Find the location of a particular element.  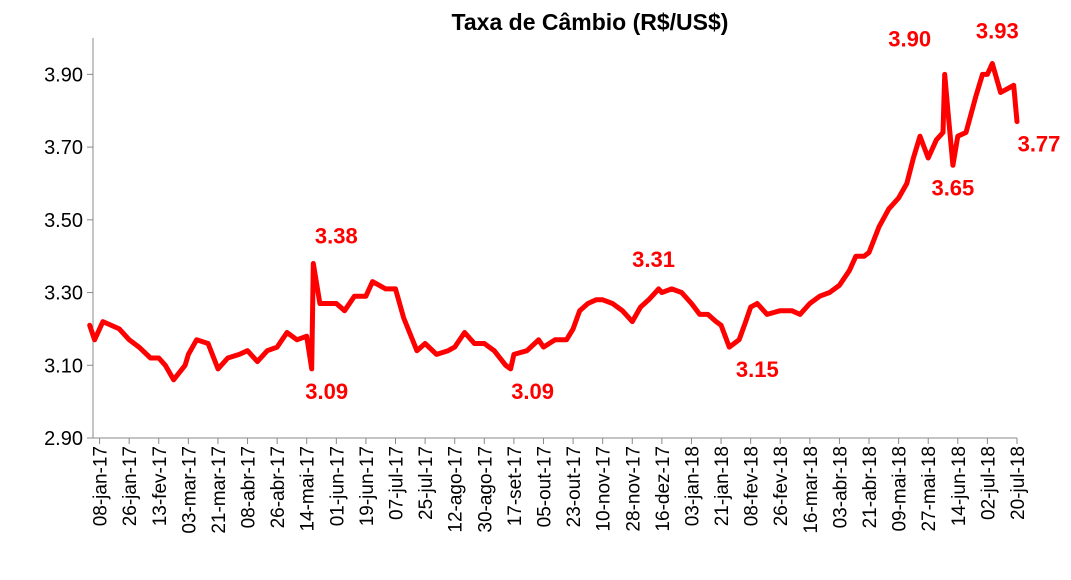

annotation: 3.90 is located at coordinates (909, 38).